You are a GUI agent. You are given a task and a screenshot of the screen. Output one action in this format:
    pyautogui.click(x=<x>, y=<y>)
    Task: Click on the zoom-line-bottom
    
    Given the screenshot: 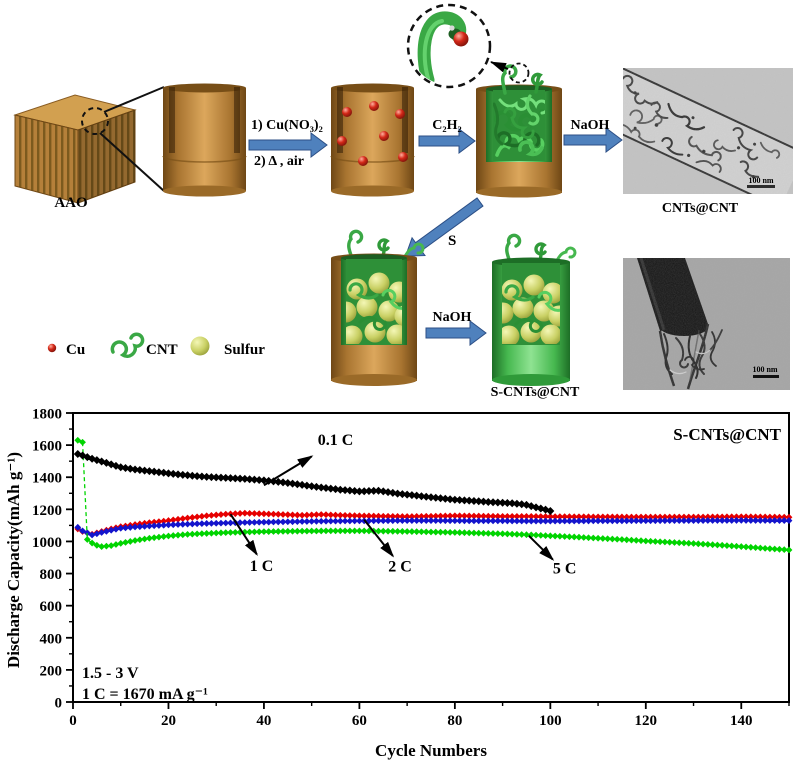 What is the action you would take?
    pyautogui.click(x=132, y=162)
    